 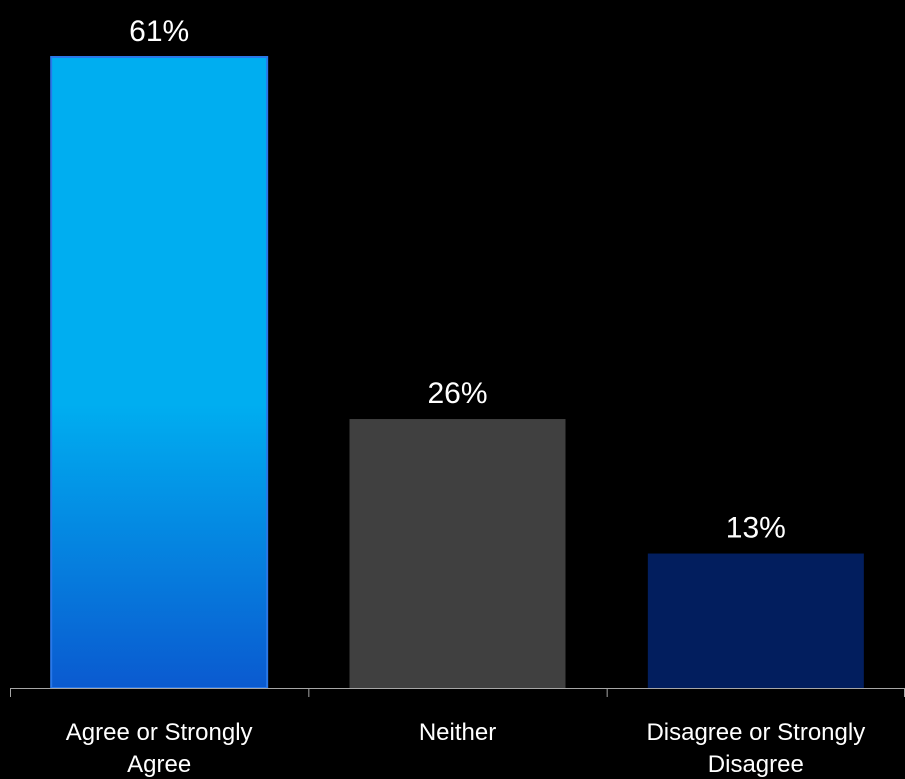 I want to click on data-label-2: 13%, so click(x=756, y=528).